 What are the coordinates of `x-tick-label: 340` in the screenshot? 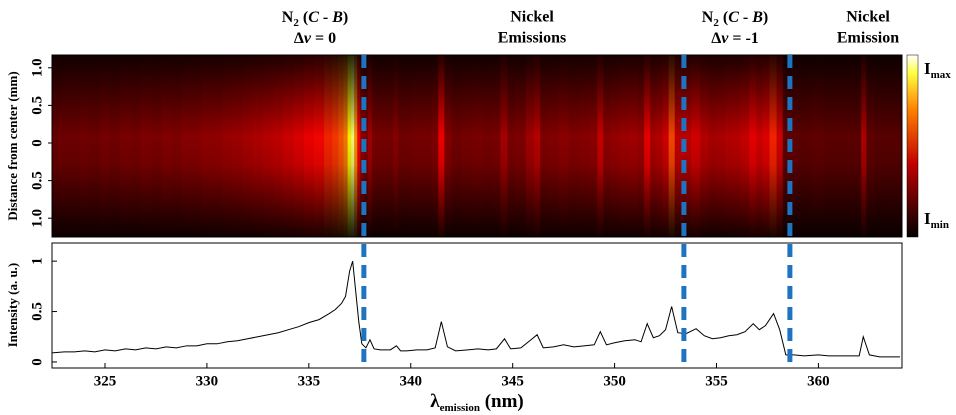 It's located at (411, 381).